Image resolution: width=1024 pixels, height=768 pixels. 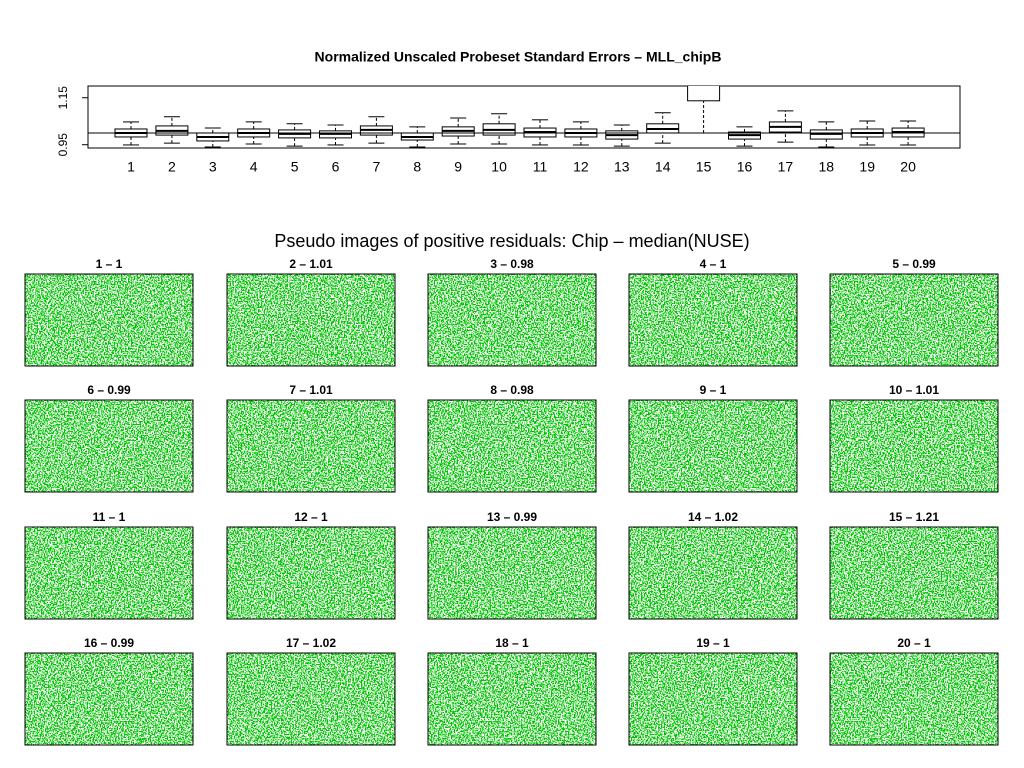 I want to click on panel-title: 1 – 1, so click(x=109, y=264).